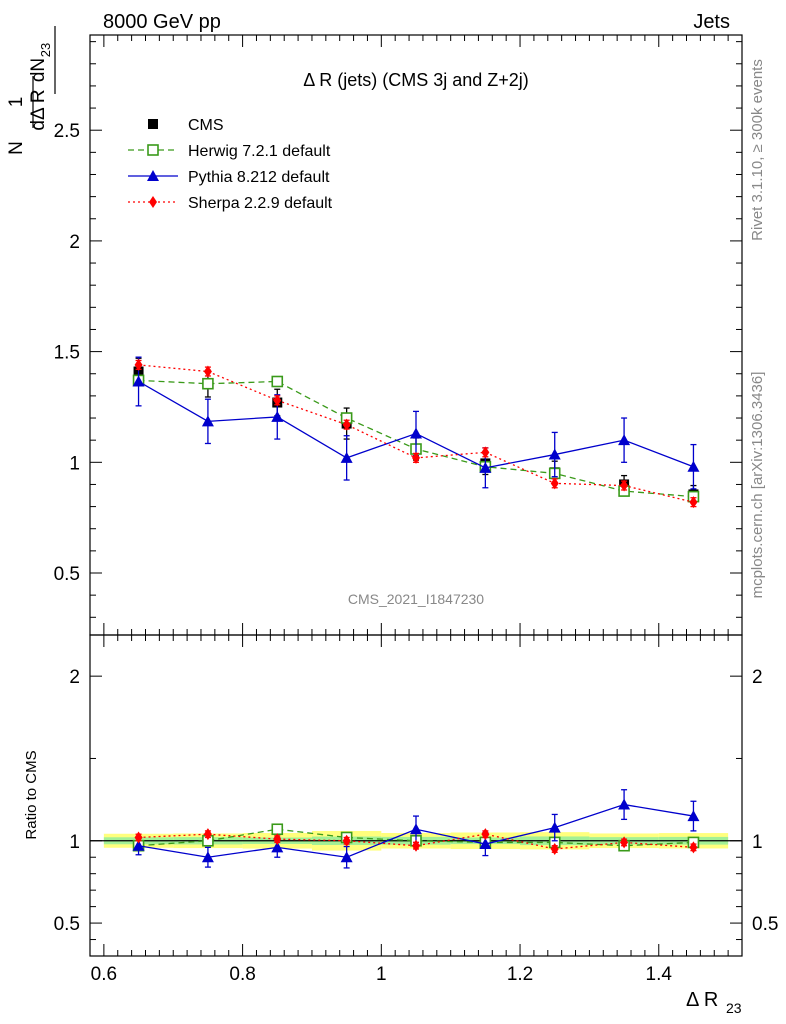  Describe the element at coordinates (153, 202) in the screenshot. I see `legend-sherpa-marker` at that location.